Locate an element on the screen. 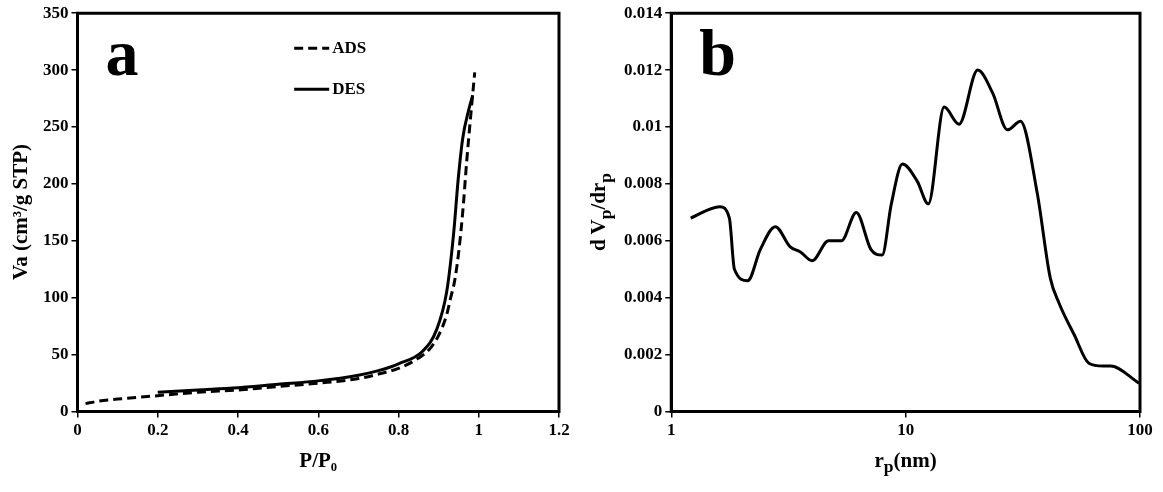  y-tick-label: 50 is located at coordinates (60, 354).